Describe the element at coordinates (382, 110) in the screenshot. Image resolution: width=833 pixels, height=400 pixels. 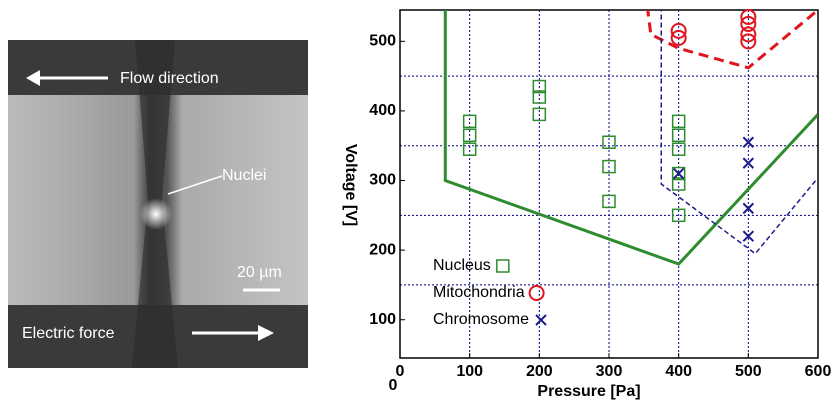
I see `y-tick-label: 400` at that location.